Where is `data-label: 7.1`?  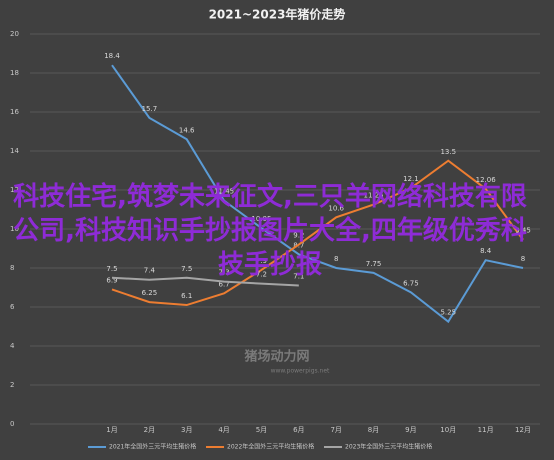 data-label: 7.1 is located at coordinates (298, 277).